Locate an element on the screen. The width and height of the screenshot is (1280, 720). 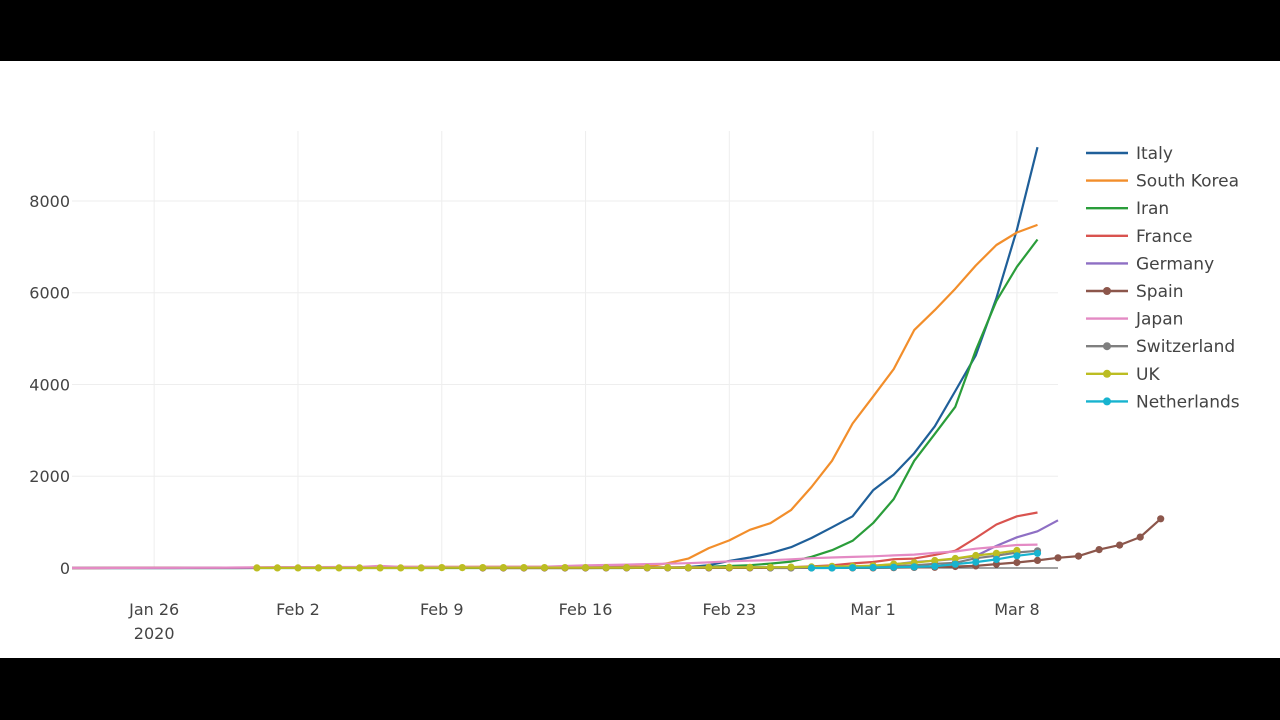
x-tick-label: Jan 26 is located at coordinates (153, 609).